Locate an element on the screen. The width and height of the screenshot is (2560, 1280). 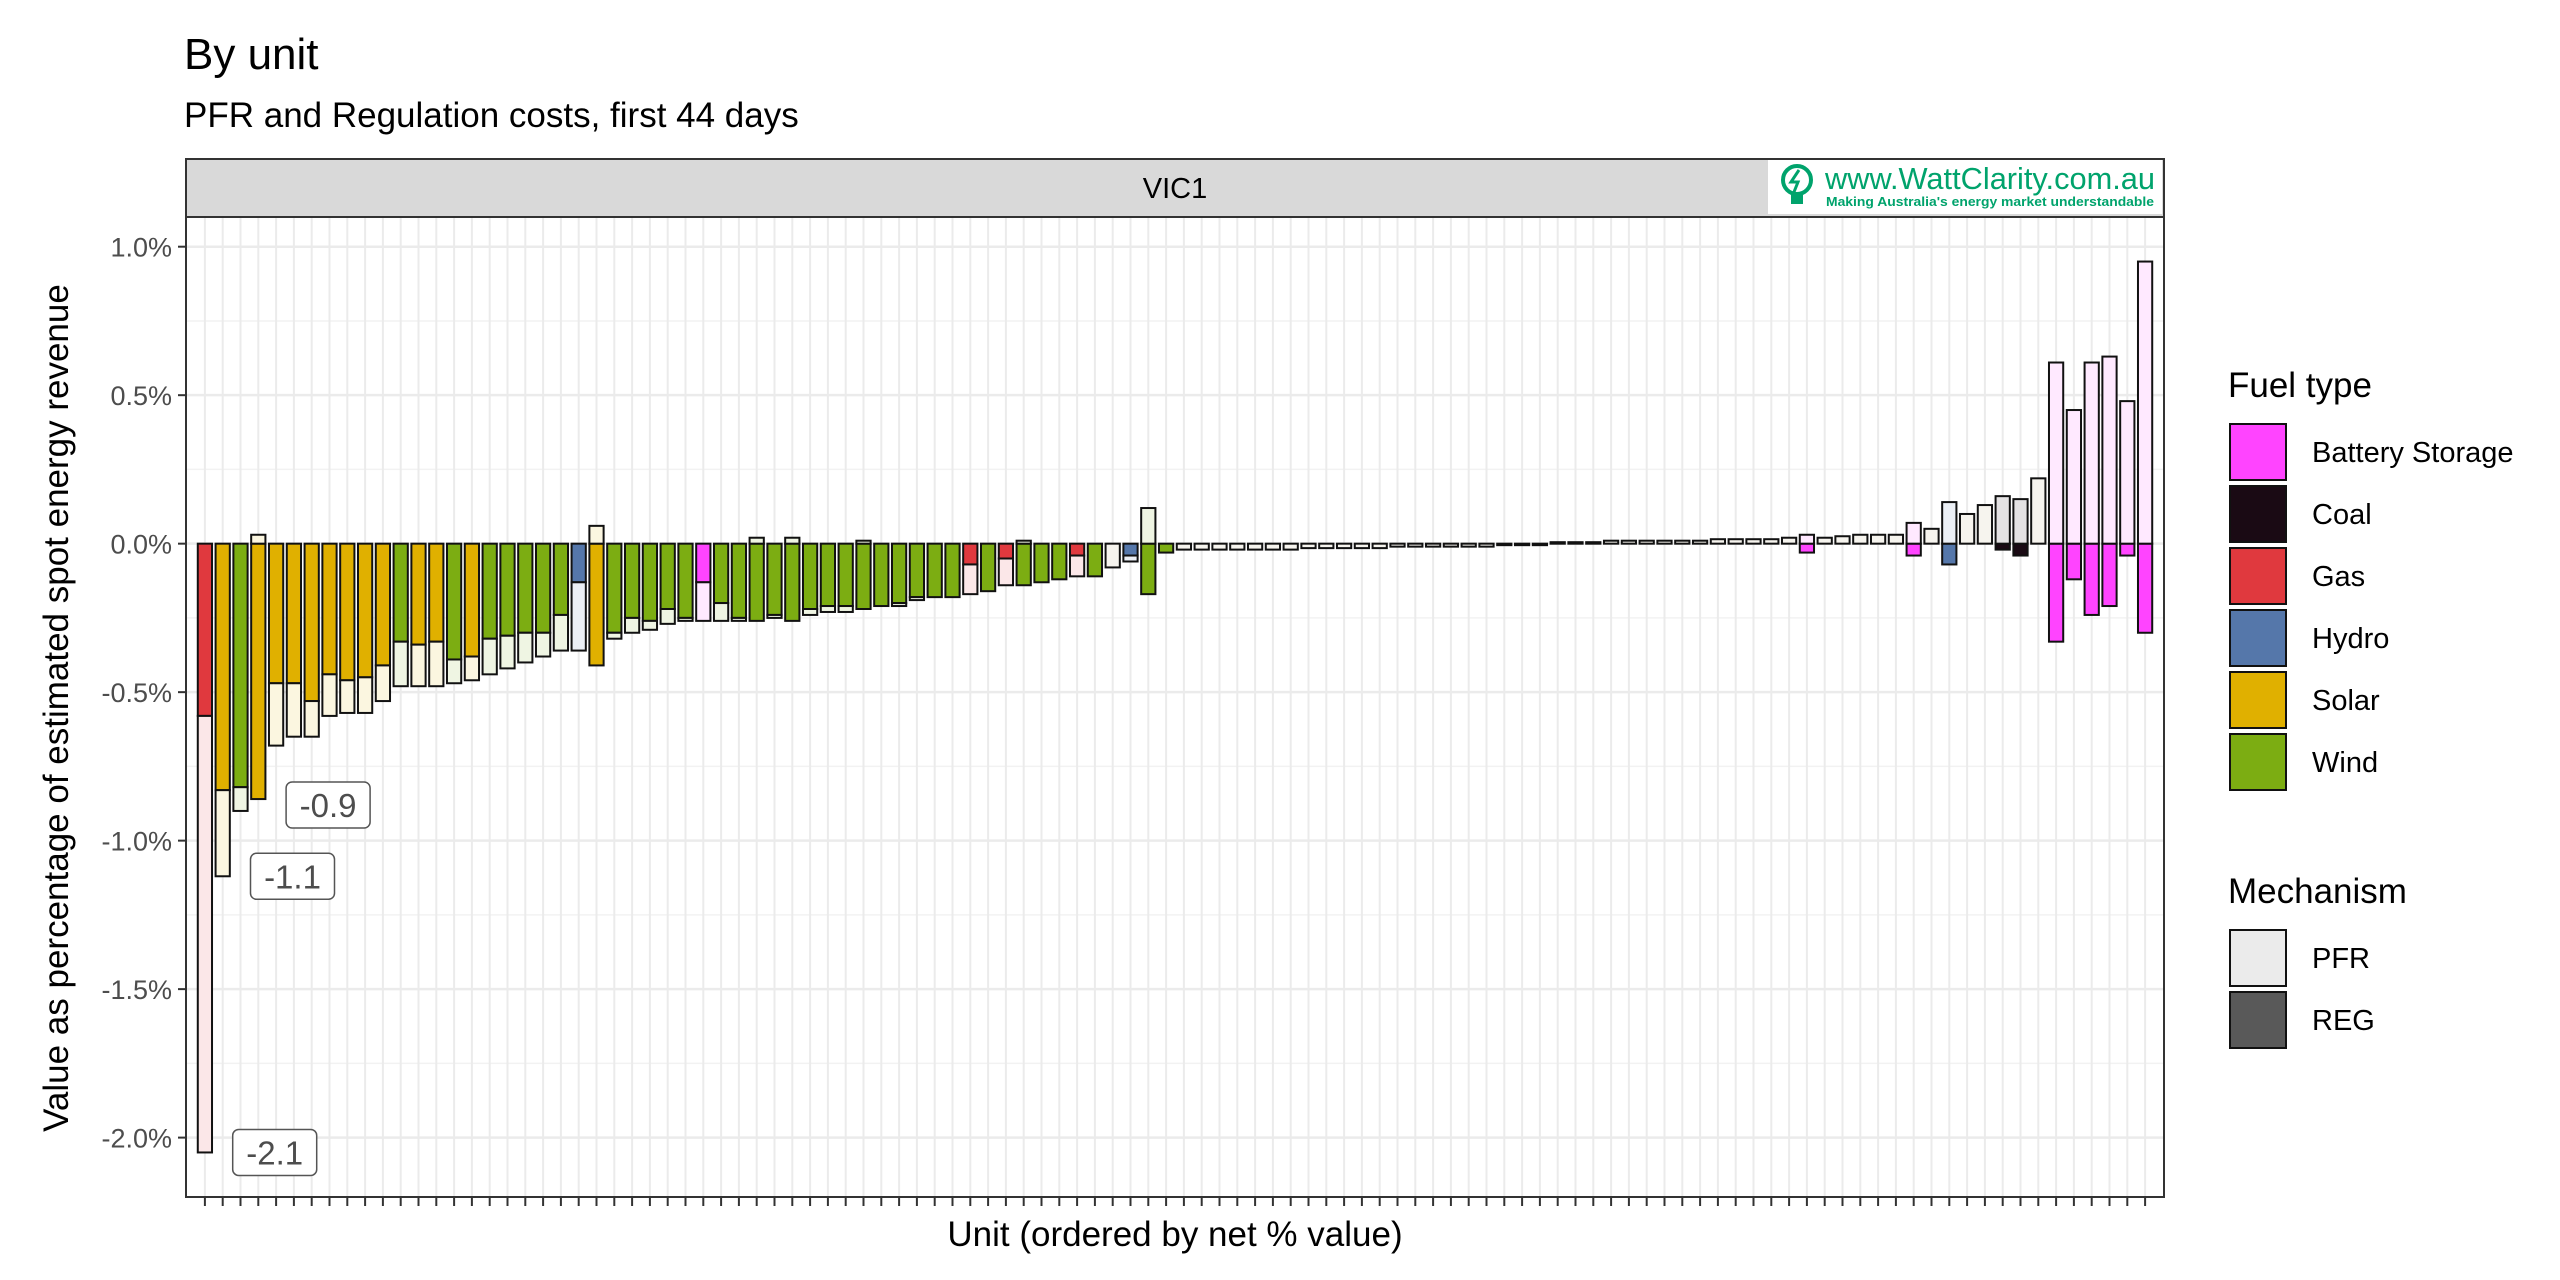
legend-label: REG is located at coordinates (2343, 1021).